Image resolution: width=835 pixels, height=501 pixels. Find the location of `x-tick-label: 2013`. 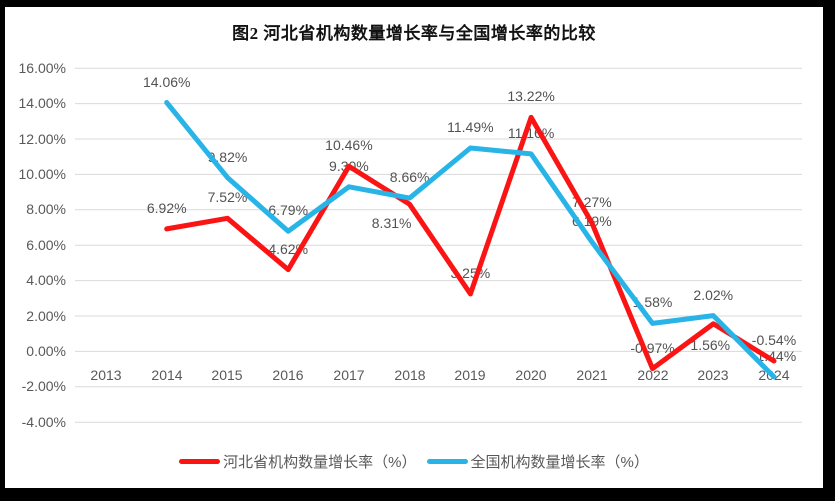

x-tick-label: 2013 is located at coordinates (106, 375).